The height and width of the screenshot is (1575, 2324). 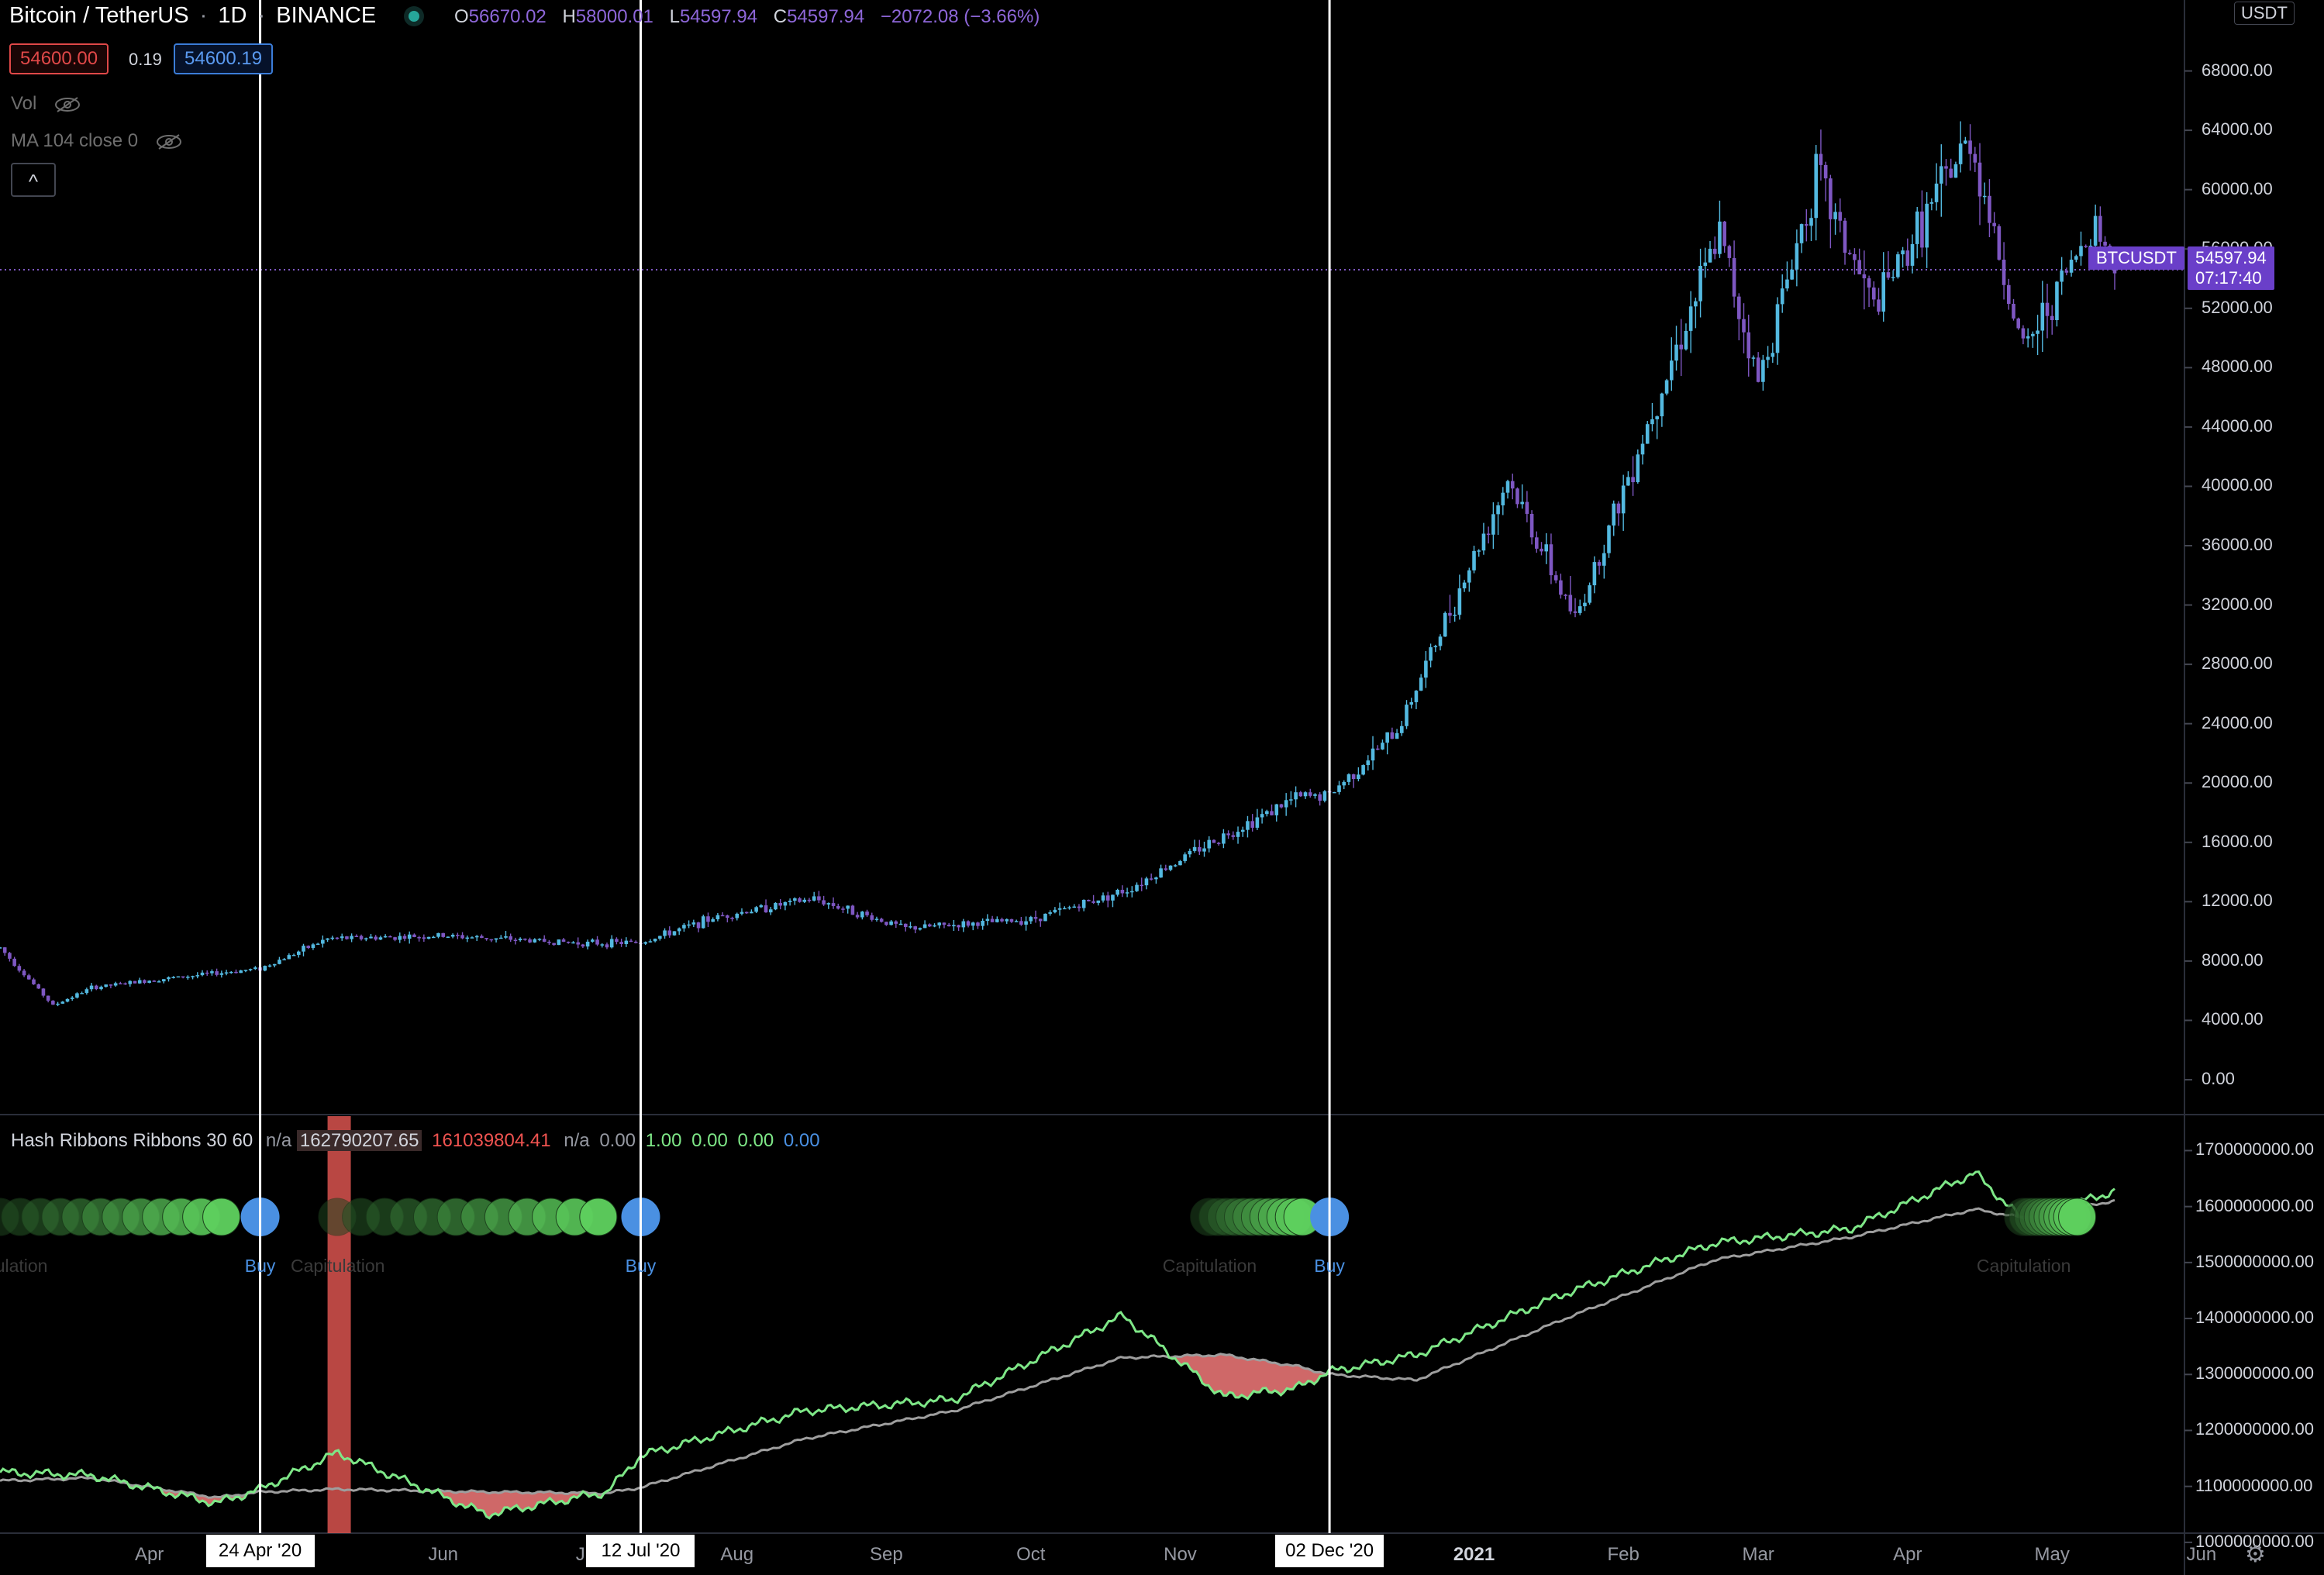 I want to click on vol-indicator: Vol, so click(x=46, y=104).